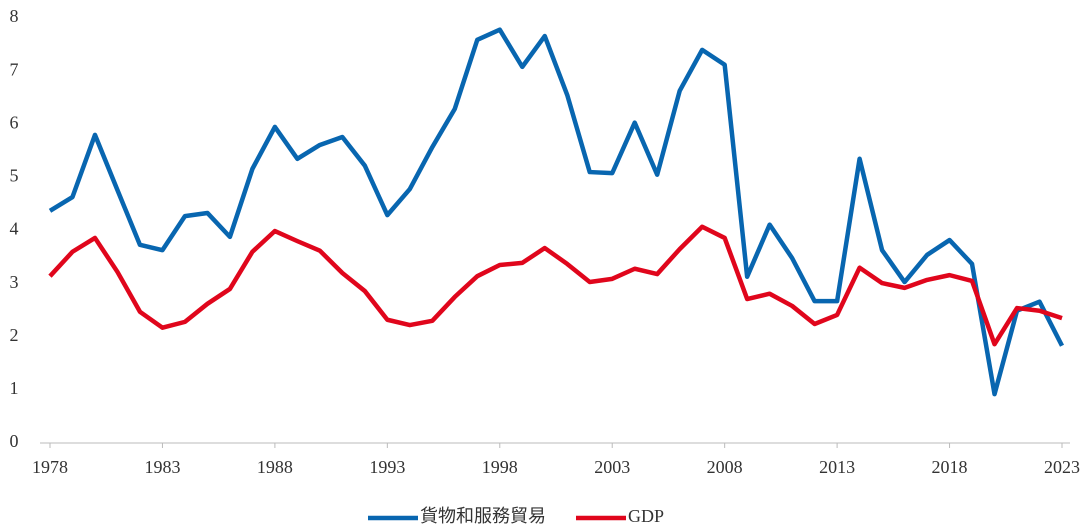 Image resolution: width=1090 pixels, height=531 pixels. I want to click on legend-label: 貨物和服務貿易, so click(483, 516).